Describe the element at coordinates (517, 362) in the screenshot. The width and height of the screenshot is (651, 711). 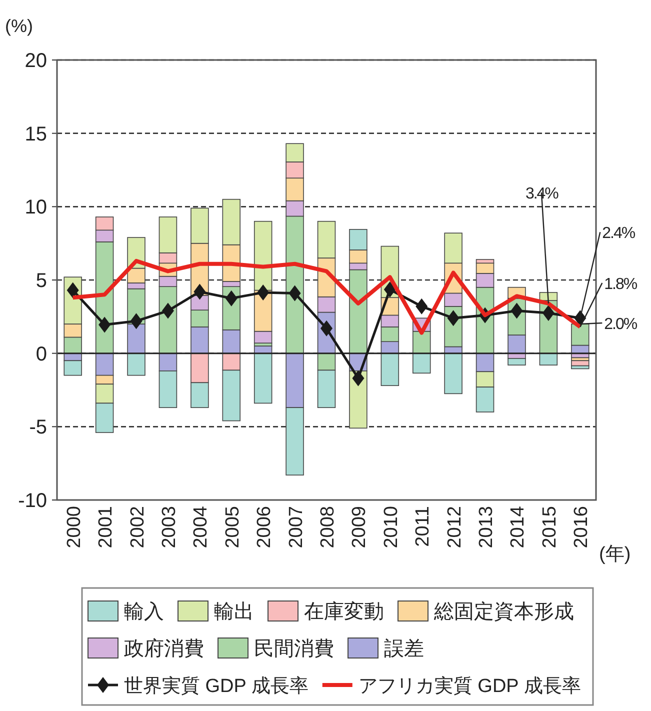
I see `bar` at that location.